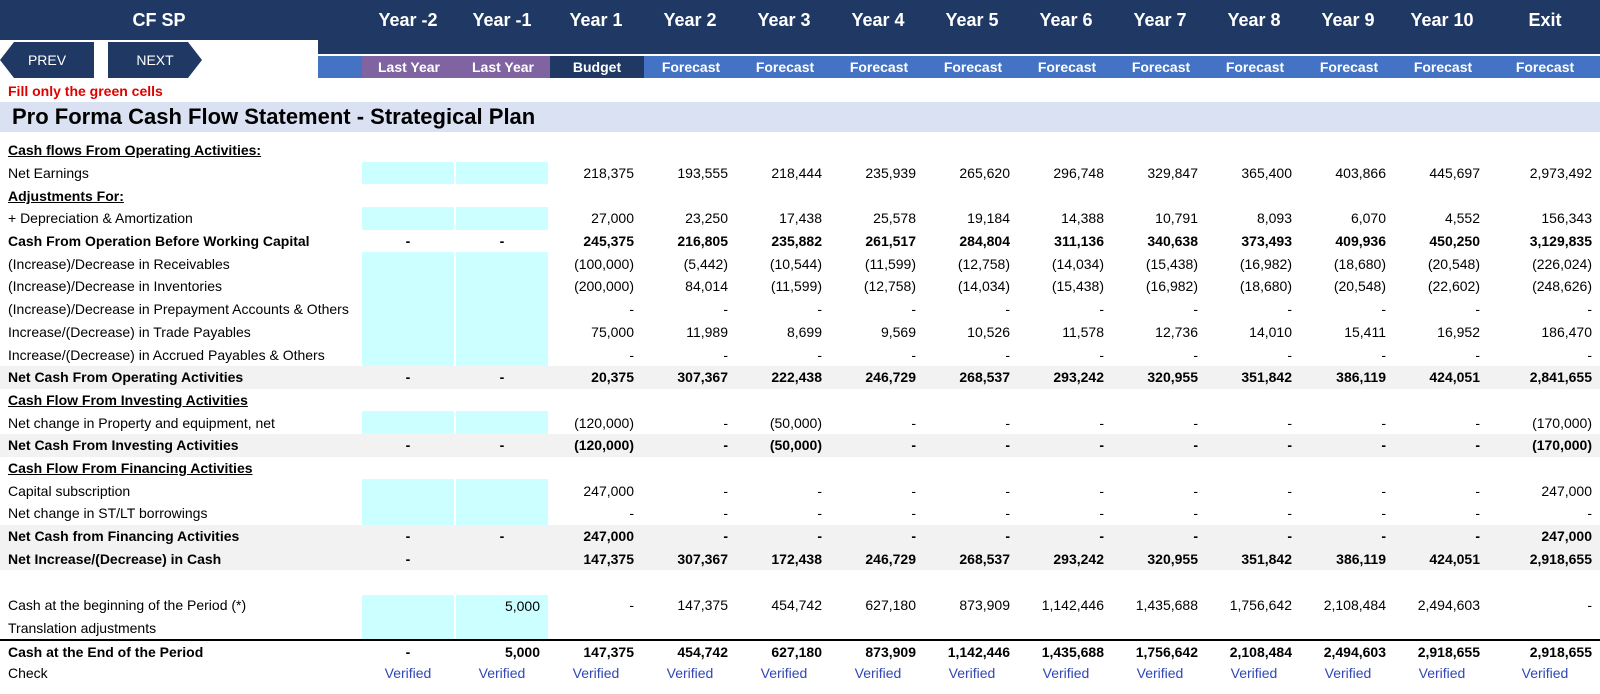 The width and height of the screenshot is (1600, 694). What do you see at coordinates (47, 60) in the screenshot?
I see `prev-button: PREV` at bounding box center [47, 60].